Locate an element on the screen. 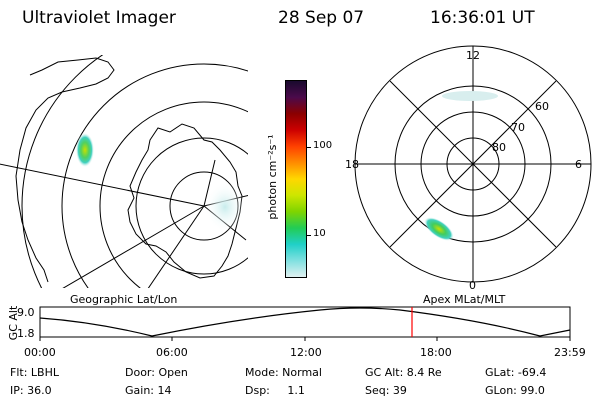  altitude-ytick-high: 9.0 is located at coordinates (26, 312).